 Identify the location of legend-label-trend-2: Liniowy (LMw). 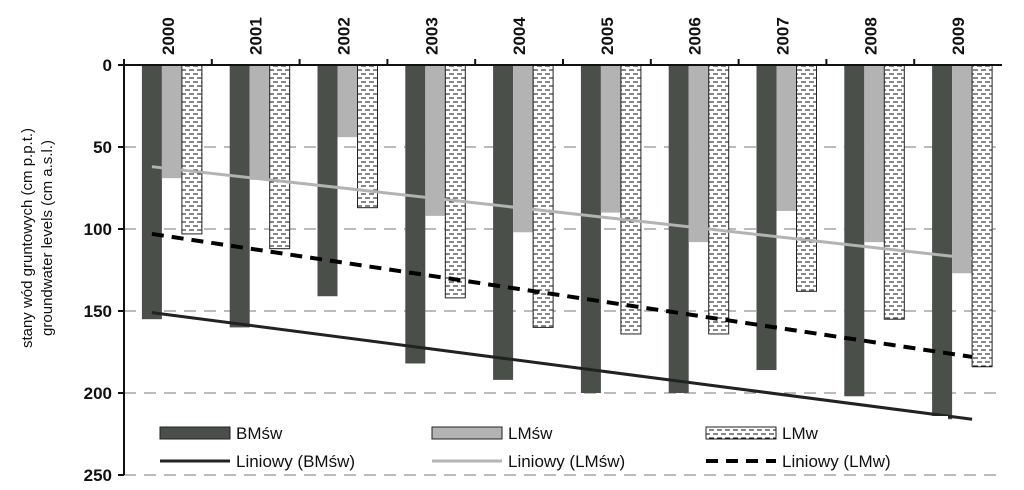
(836, 461).